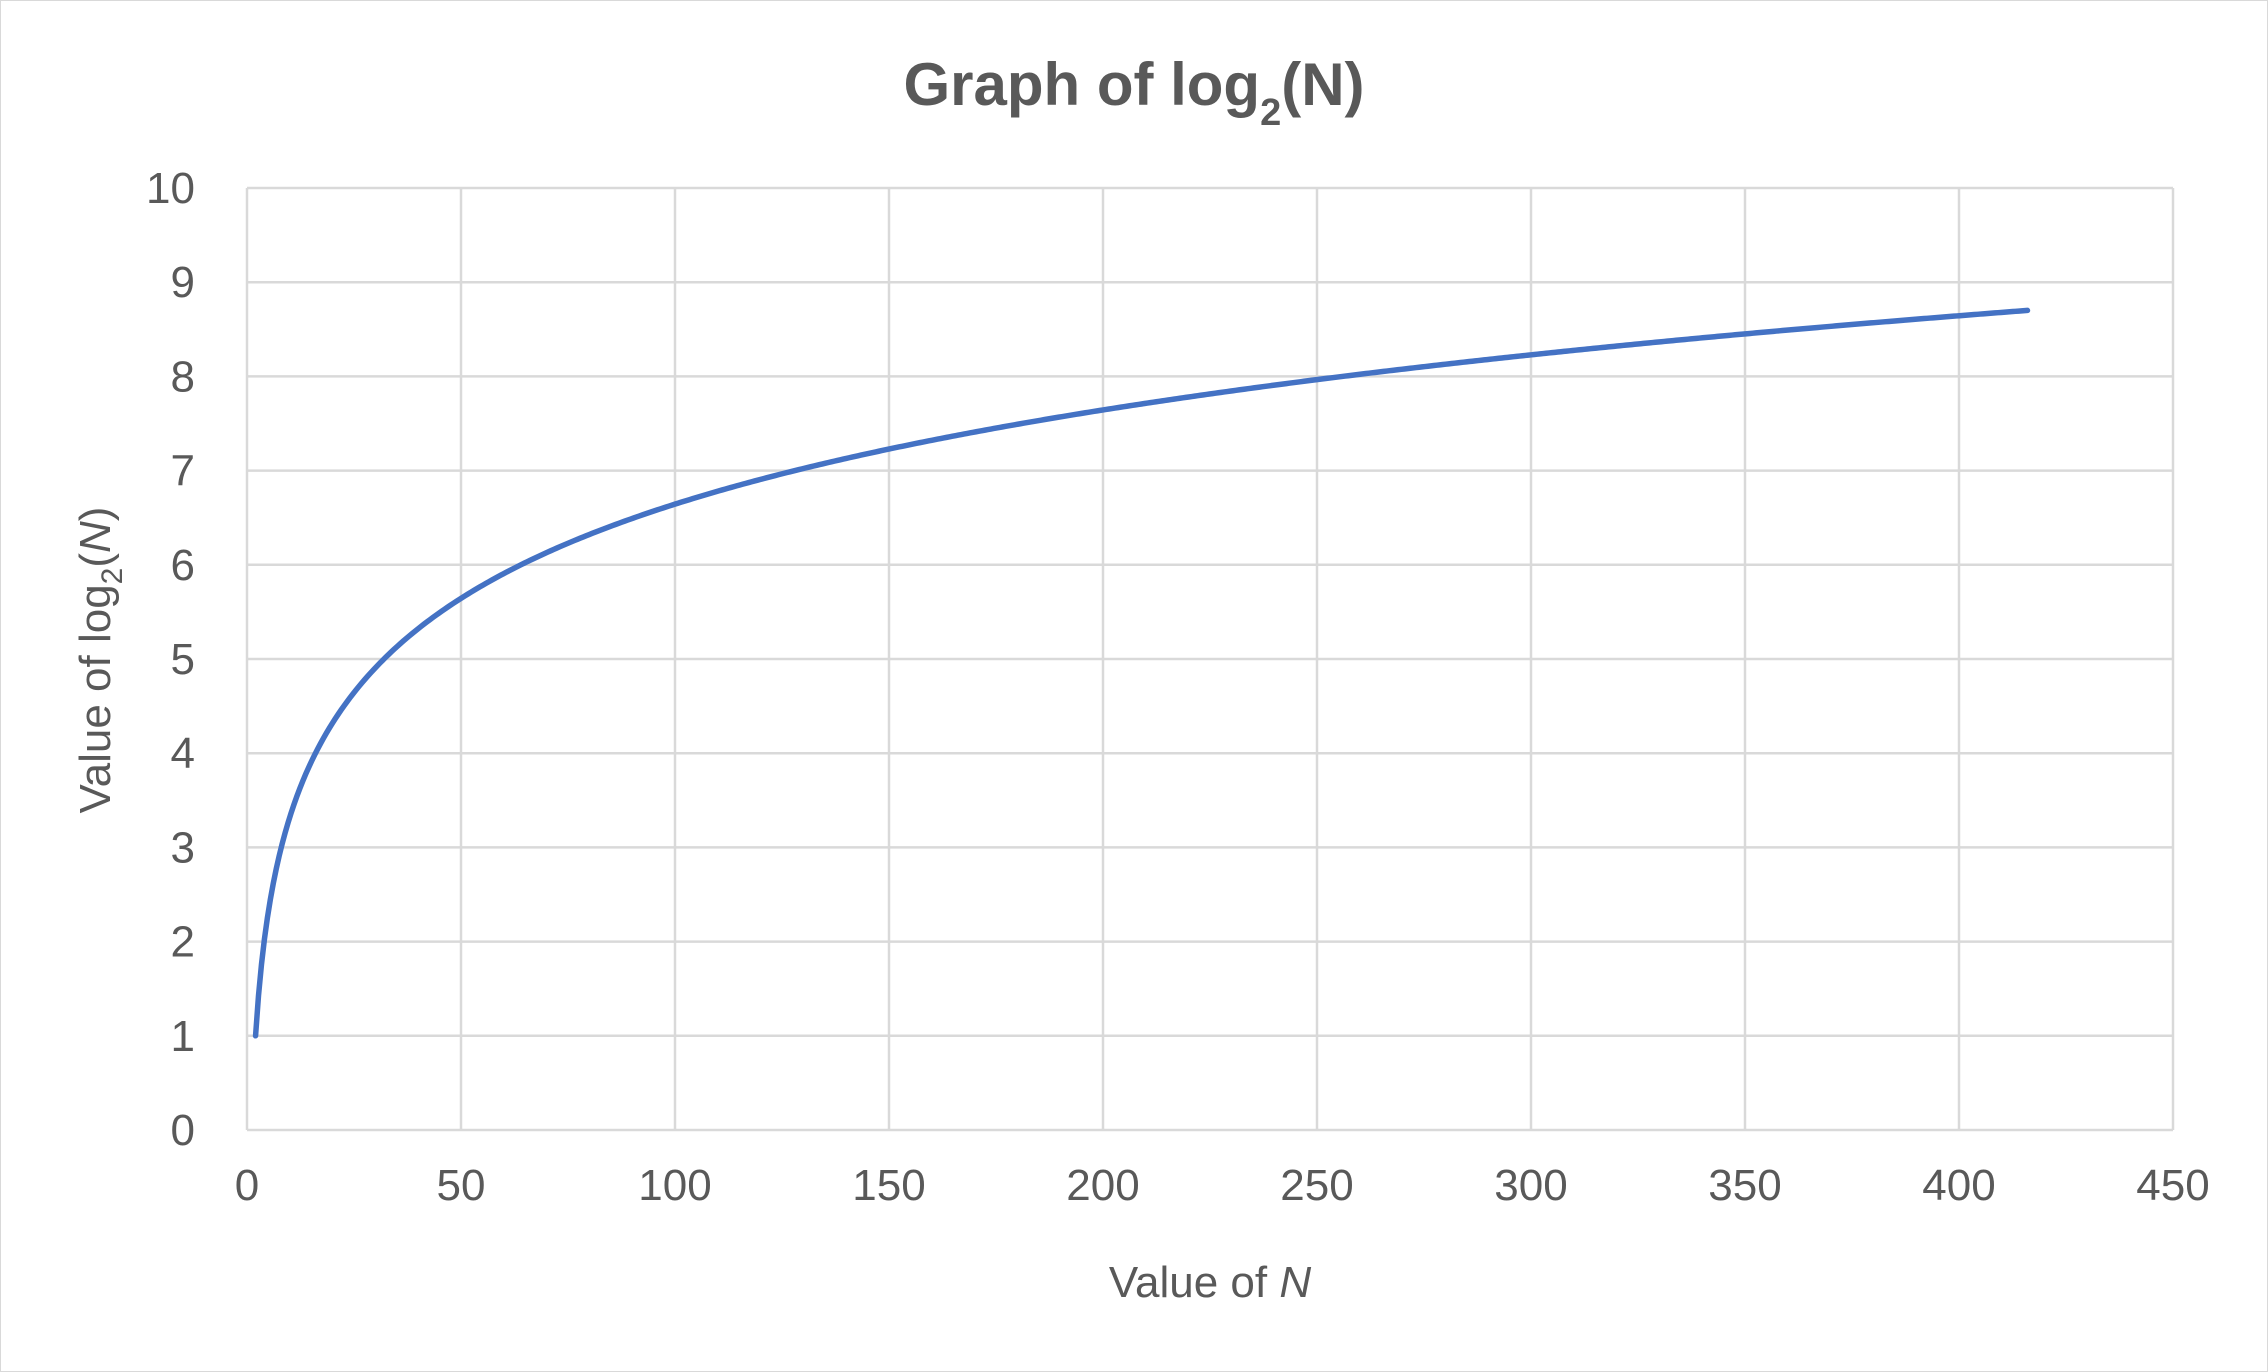  I want to click on x-tick-label: 400, so click(1958, 1185).